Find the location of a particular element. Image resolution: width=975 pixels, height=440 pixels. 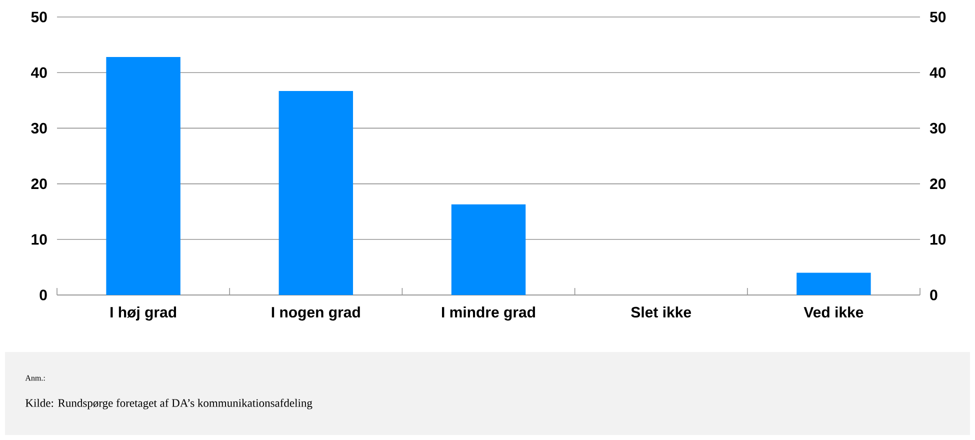

y-tick-label: 20 is located at coordinates (39, 184).